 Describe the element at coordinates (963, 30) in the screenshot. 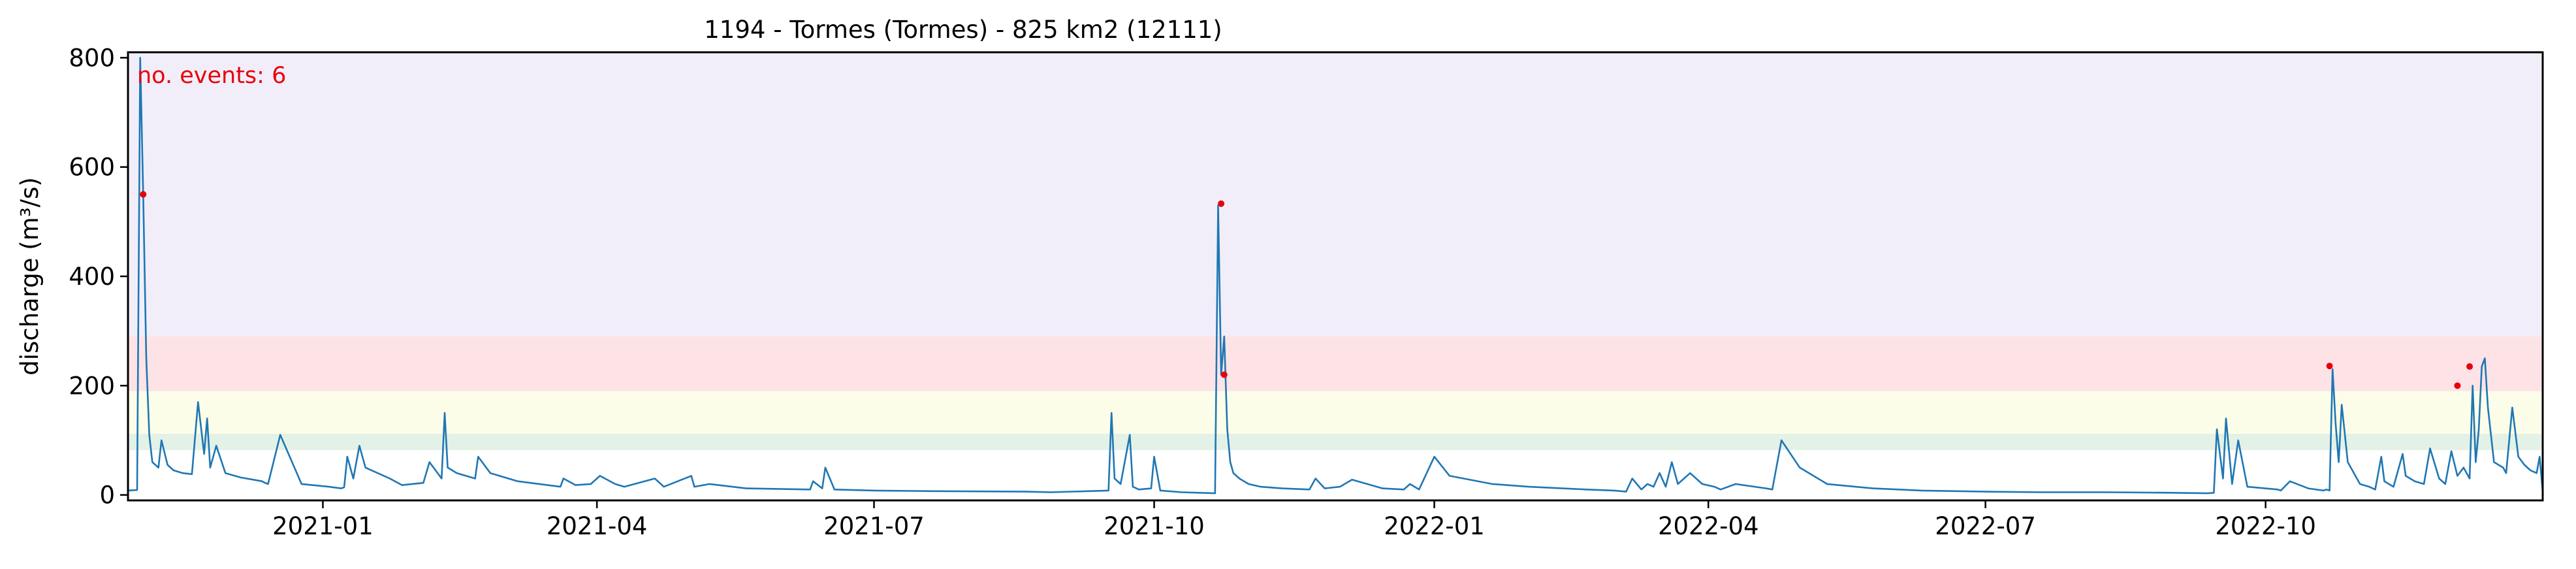

I see `chart-title: 1194 - Tormes (Tormes) - 825 km2 (12111)` at that location.